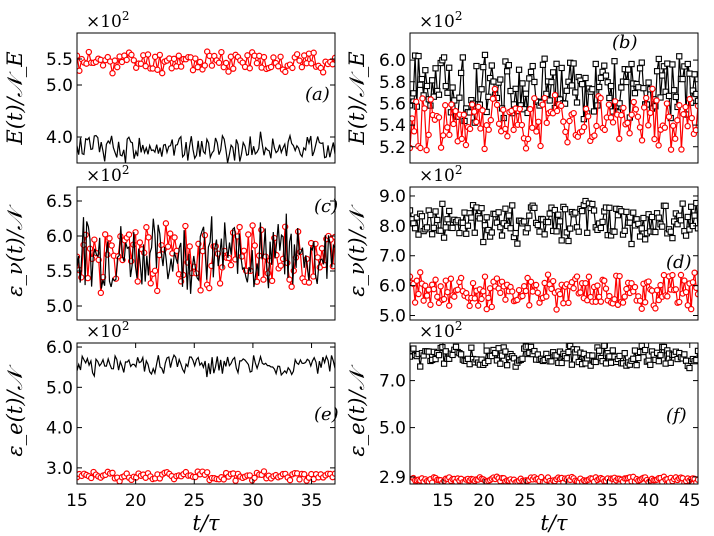 This screenshot has width=714, height=536. Describe the element at coordinates (392, 126) in the screenshot. I see `y-tick-label: 5.4` at that location.